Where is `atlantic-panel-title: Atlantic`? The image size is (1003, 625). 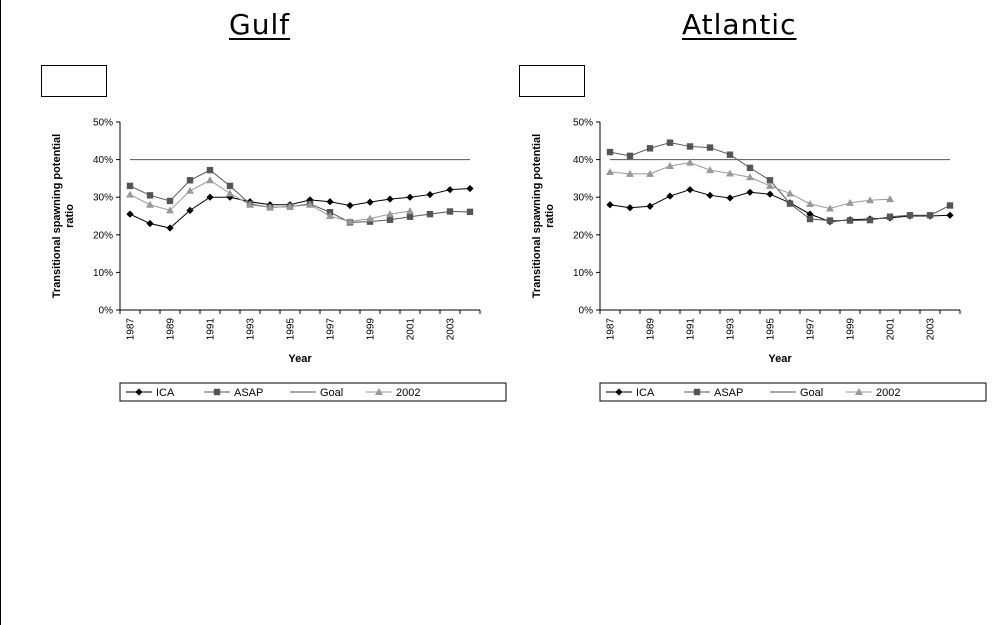
atlantic-panel-title: Atlantic is located at coordinates (739, 24).